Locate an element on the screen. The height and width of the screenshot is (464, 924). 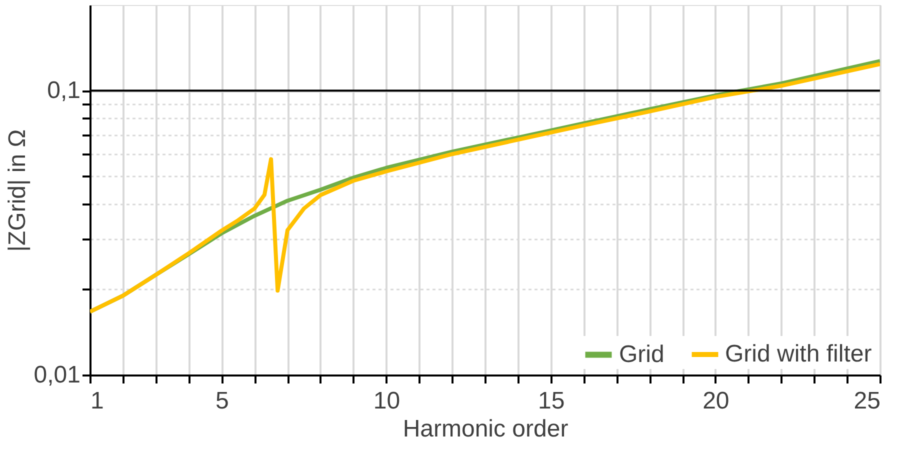
y-tick-label: 0,1 is located at coordinates (63, 90).